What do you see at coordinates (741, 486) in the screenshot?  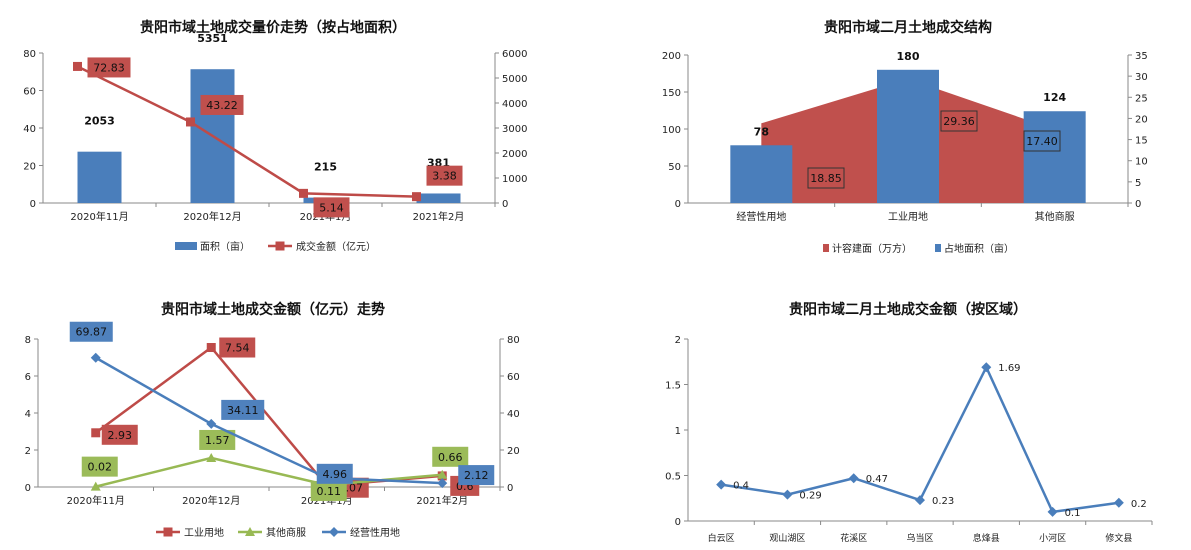 I see `district-data-label: 0.4` at bounding box center [741, 486].